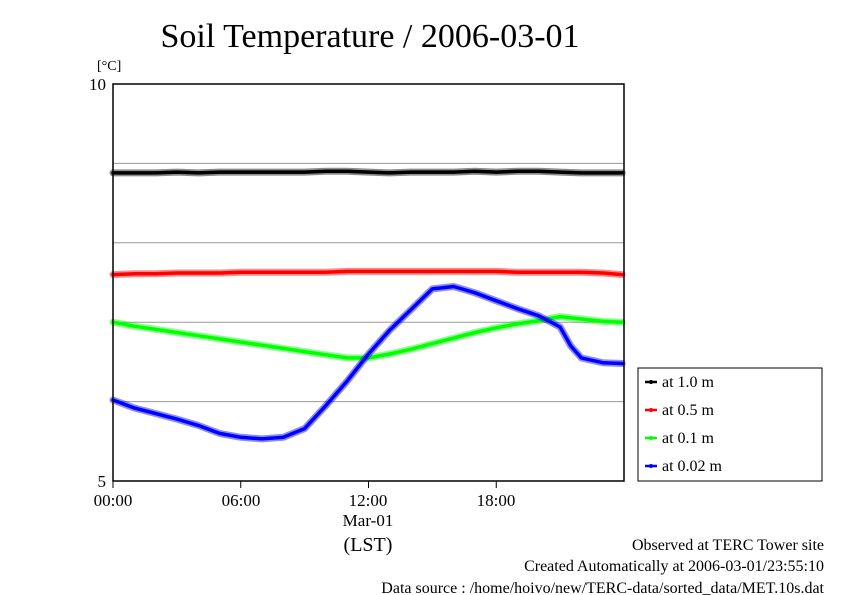  I want to click on legend-label-0-1m: at 0.1 m, so click(688, 438).